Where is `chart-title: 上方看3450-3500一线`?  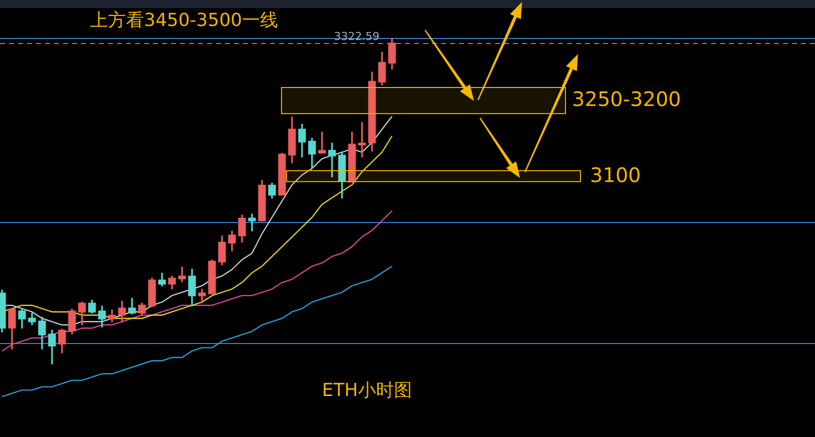
chart-title: 上方看3450-3500一线 is located at coordinates (184, 20).